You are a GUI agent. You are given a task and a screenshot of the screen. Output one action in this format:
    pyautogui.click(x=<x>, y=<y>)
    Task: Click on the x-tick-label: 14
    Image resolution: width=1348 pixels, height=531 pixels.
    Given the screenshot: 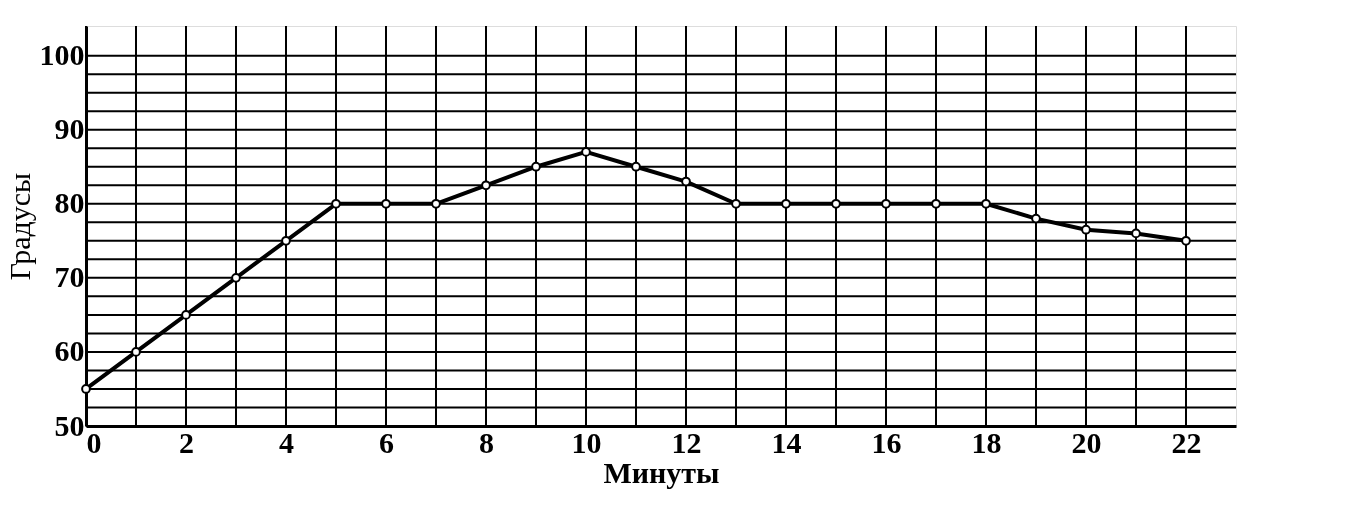 What is the action you would take?
    pyautogui.click(x=786, y=442)
    